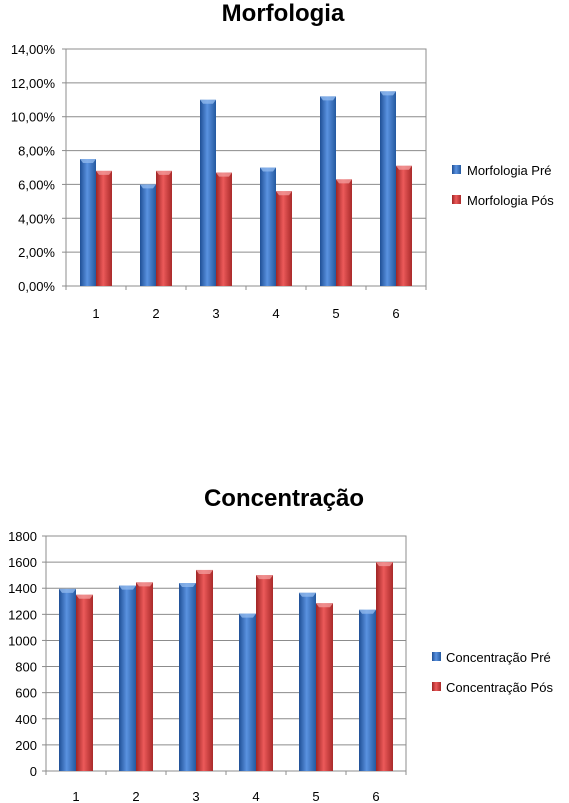 The height and width of the screenshot is (803, 569). Describe the element at coordinates (22, 640) in the screenshot. I see `y-tick-label: 1000` at that location.